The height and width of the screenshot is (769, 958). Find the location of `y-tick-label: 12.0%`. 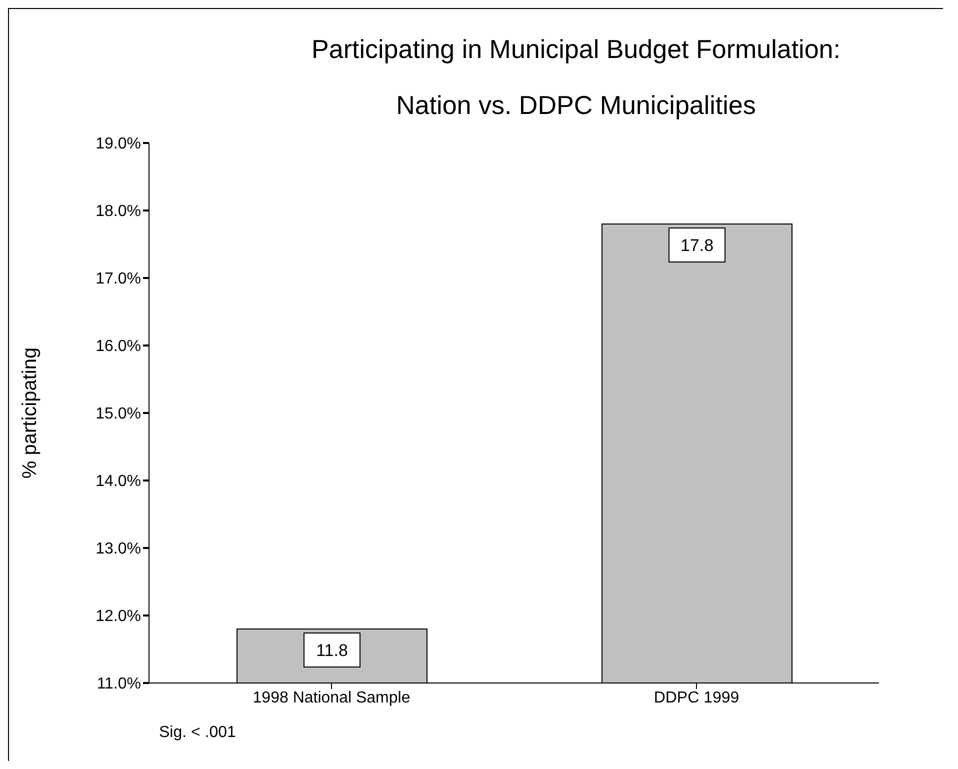

y-tick-label: 12.0% is located at coordinates (118, 617).